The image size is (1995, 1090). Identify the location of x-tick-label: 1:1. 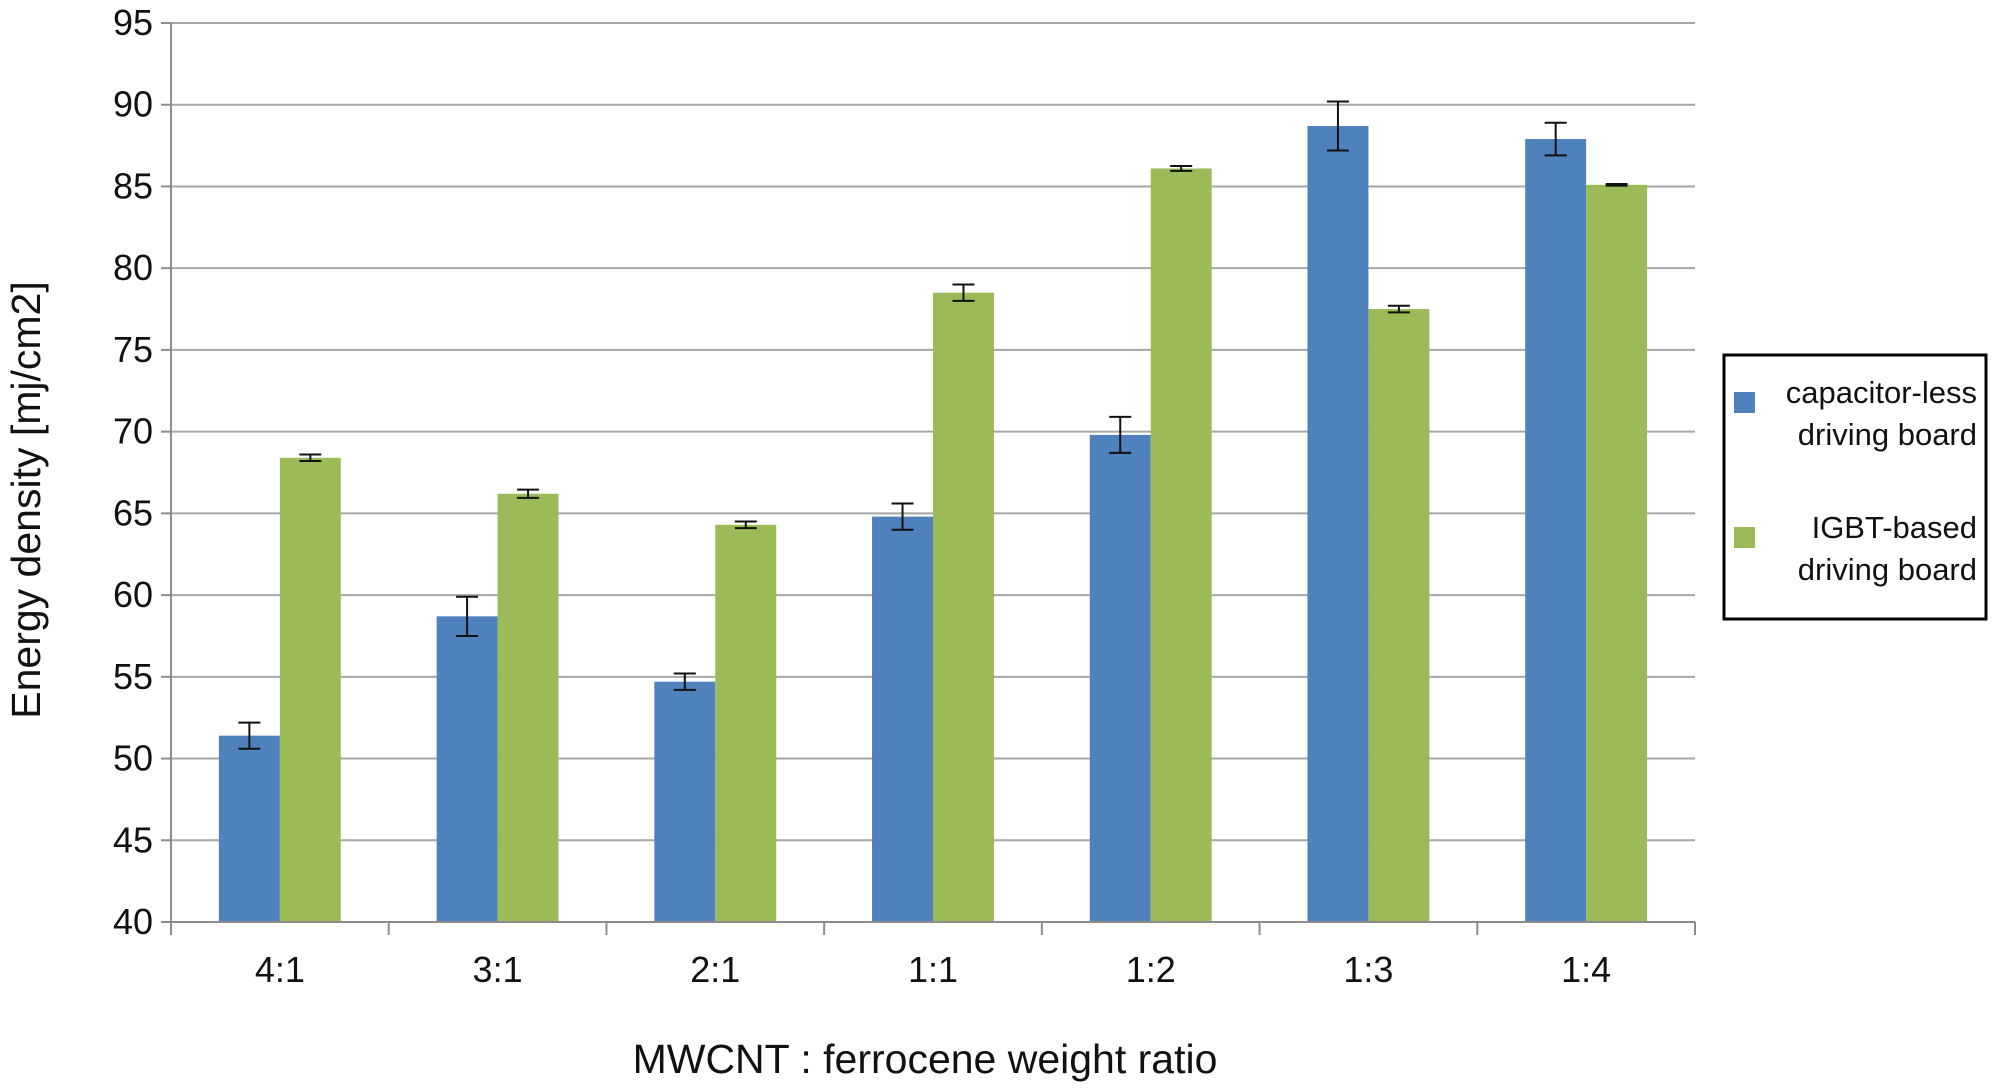
(933, 969).